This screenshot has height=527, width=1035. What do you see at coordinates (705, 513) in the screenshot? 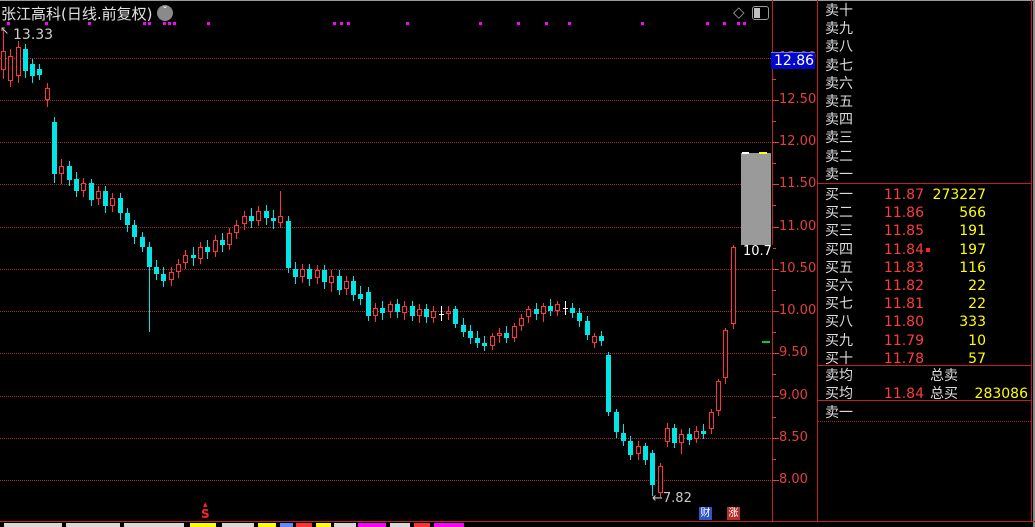
I see `news-badge: 财` at bounding box center [705, 513].